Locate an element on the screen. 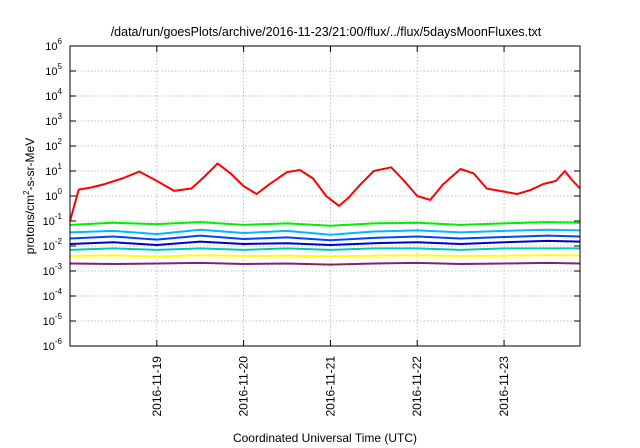 The height and width of the screenshot is (448, 640). x-tick-label: 2016-11-22 is located at coordinates (417, 386).